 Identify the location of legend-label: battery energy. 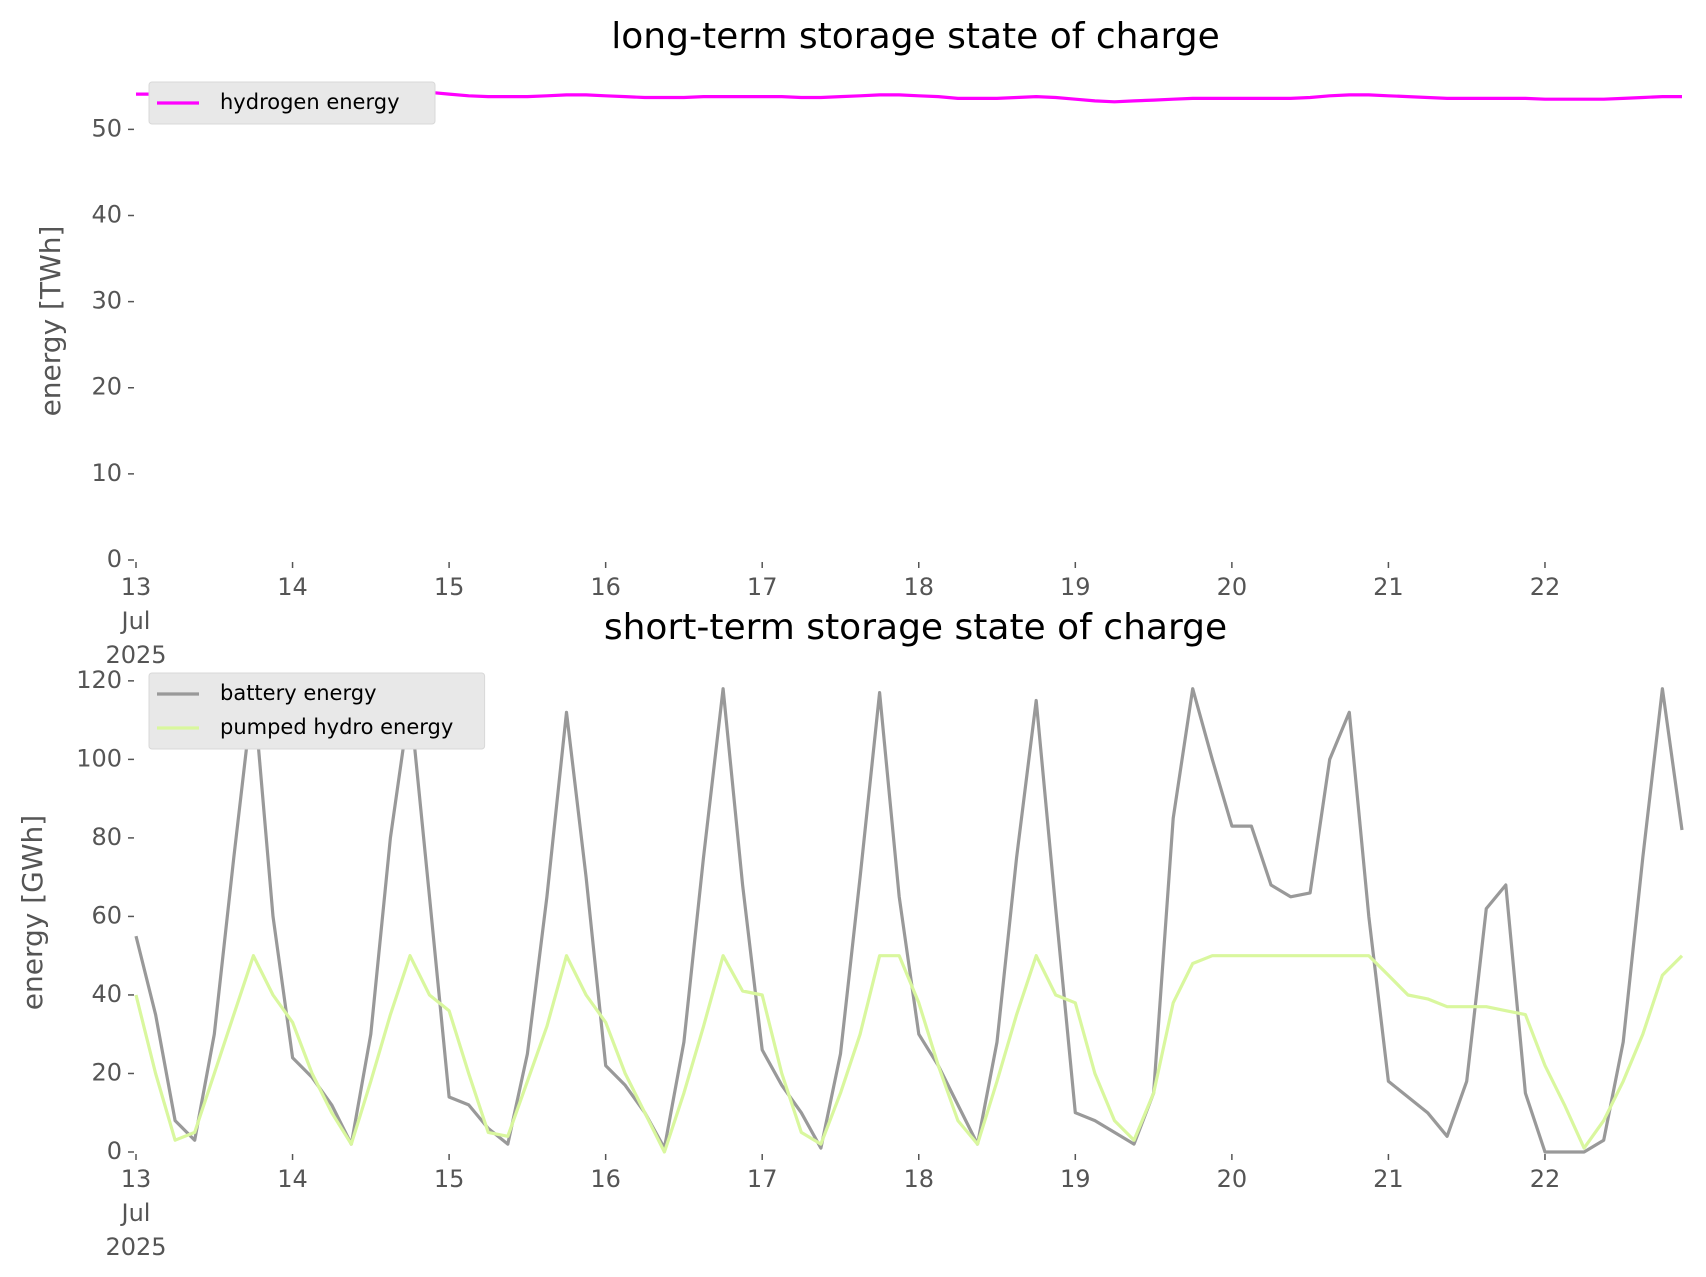
(298, 693).